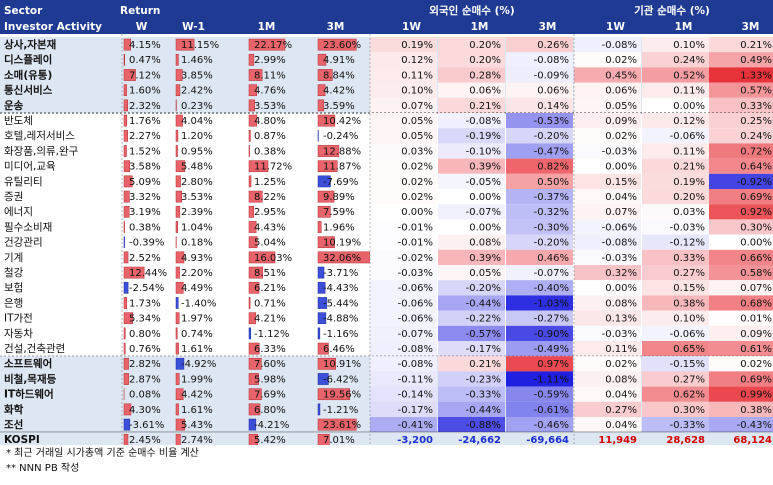  I want to click on return-value: 5.34%, so click(145, 319).